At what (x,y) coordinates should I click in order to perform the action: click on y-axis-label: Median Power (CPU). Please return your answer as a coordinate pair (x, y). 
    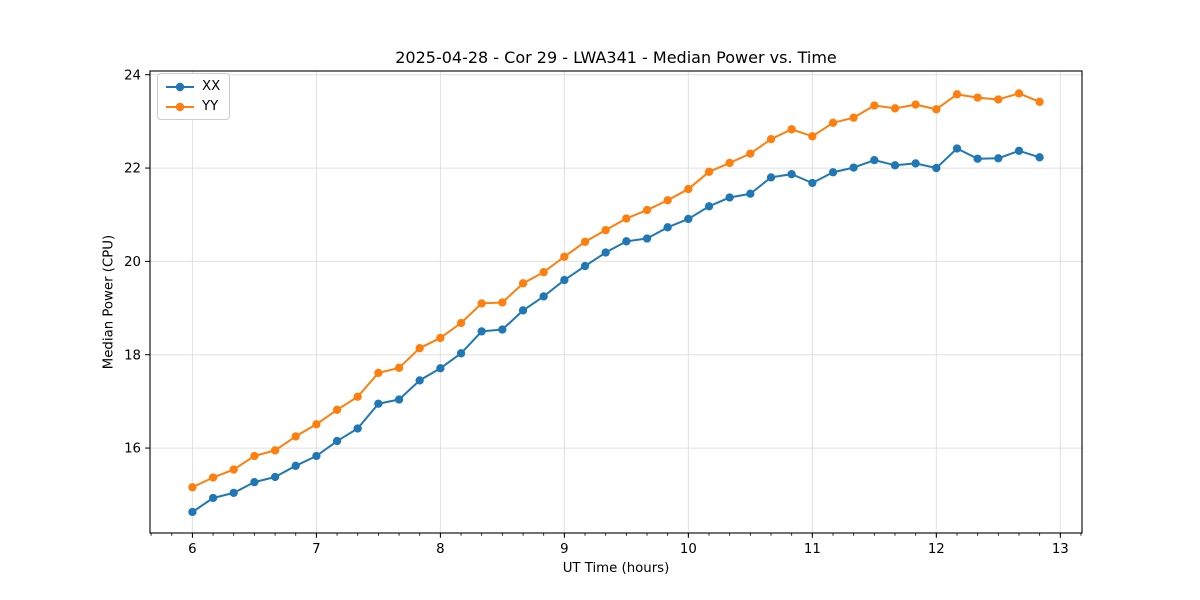
    Looking at the image, I should click on (109, 302).